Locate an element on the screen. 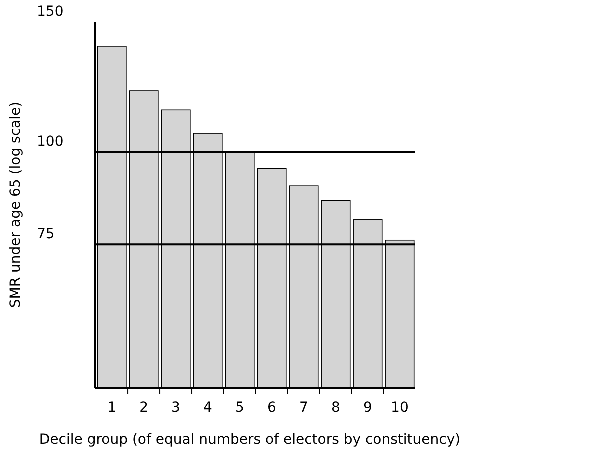 Image resolution: width=602 pixels, height=456 pixels. y-tick-label: 100 is located at coordinates (50, 142).